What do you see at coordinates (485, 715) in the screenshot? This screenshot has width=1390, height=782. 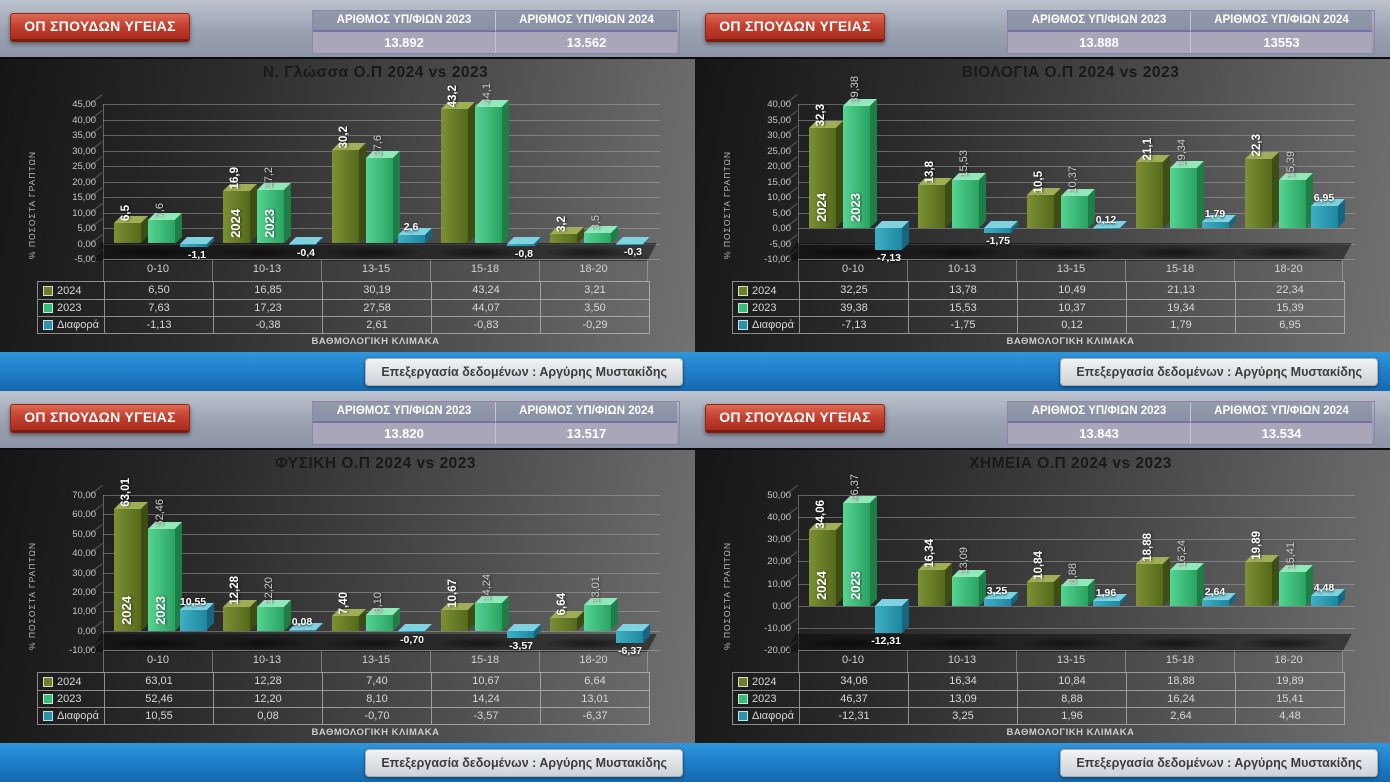 I see `table-value-cell: -3,57` at bounding box center [485, 715].